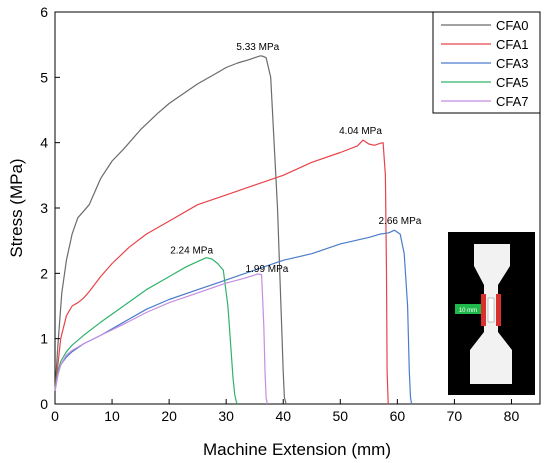 This screenshot has width=550, height=463. I want to click on peak-annotation: 4.04 MPa, so click(360, 131).